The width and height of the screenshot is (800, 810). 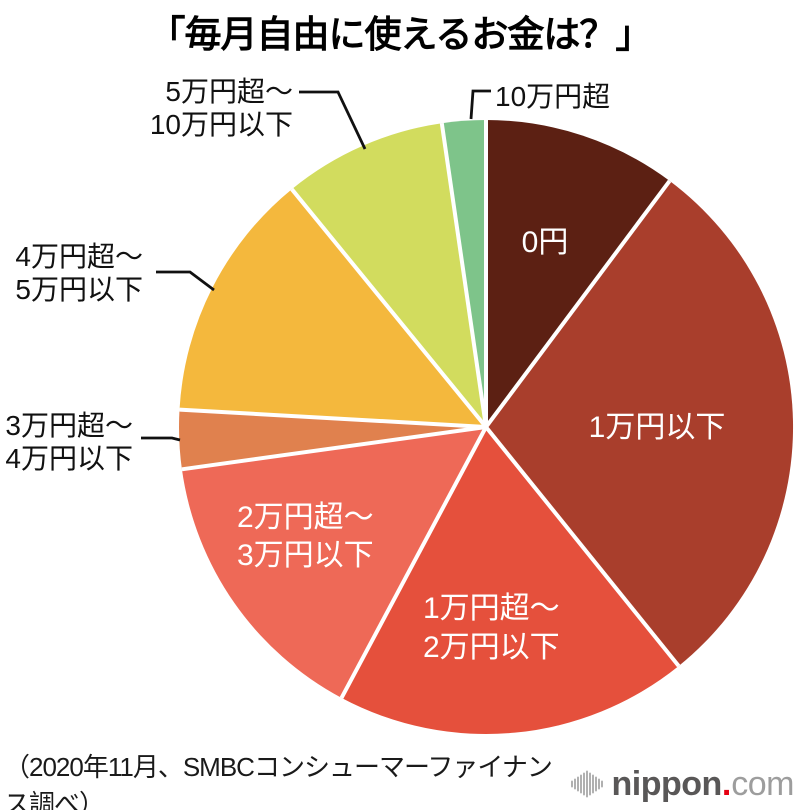 I want to click on slice-label-line: 0円, so click(x=545, y=242).